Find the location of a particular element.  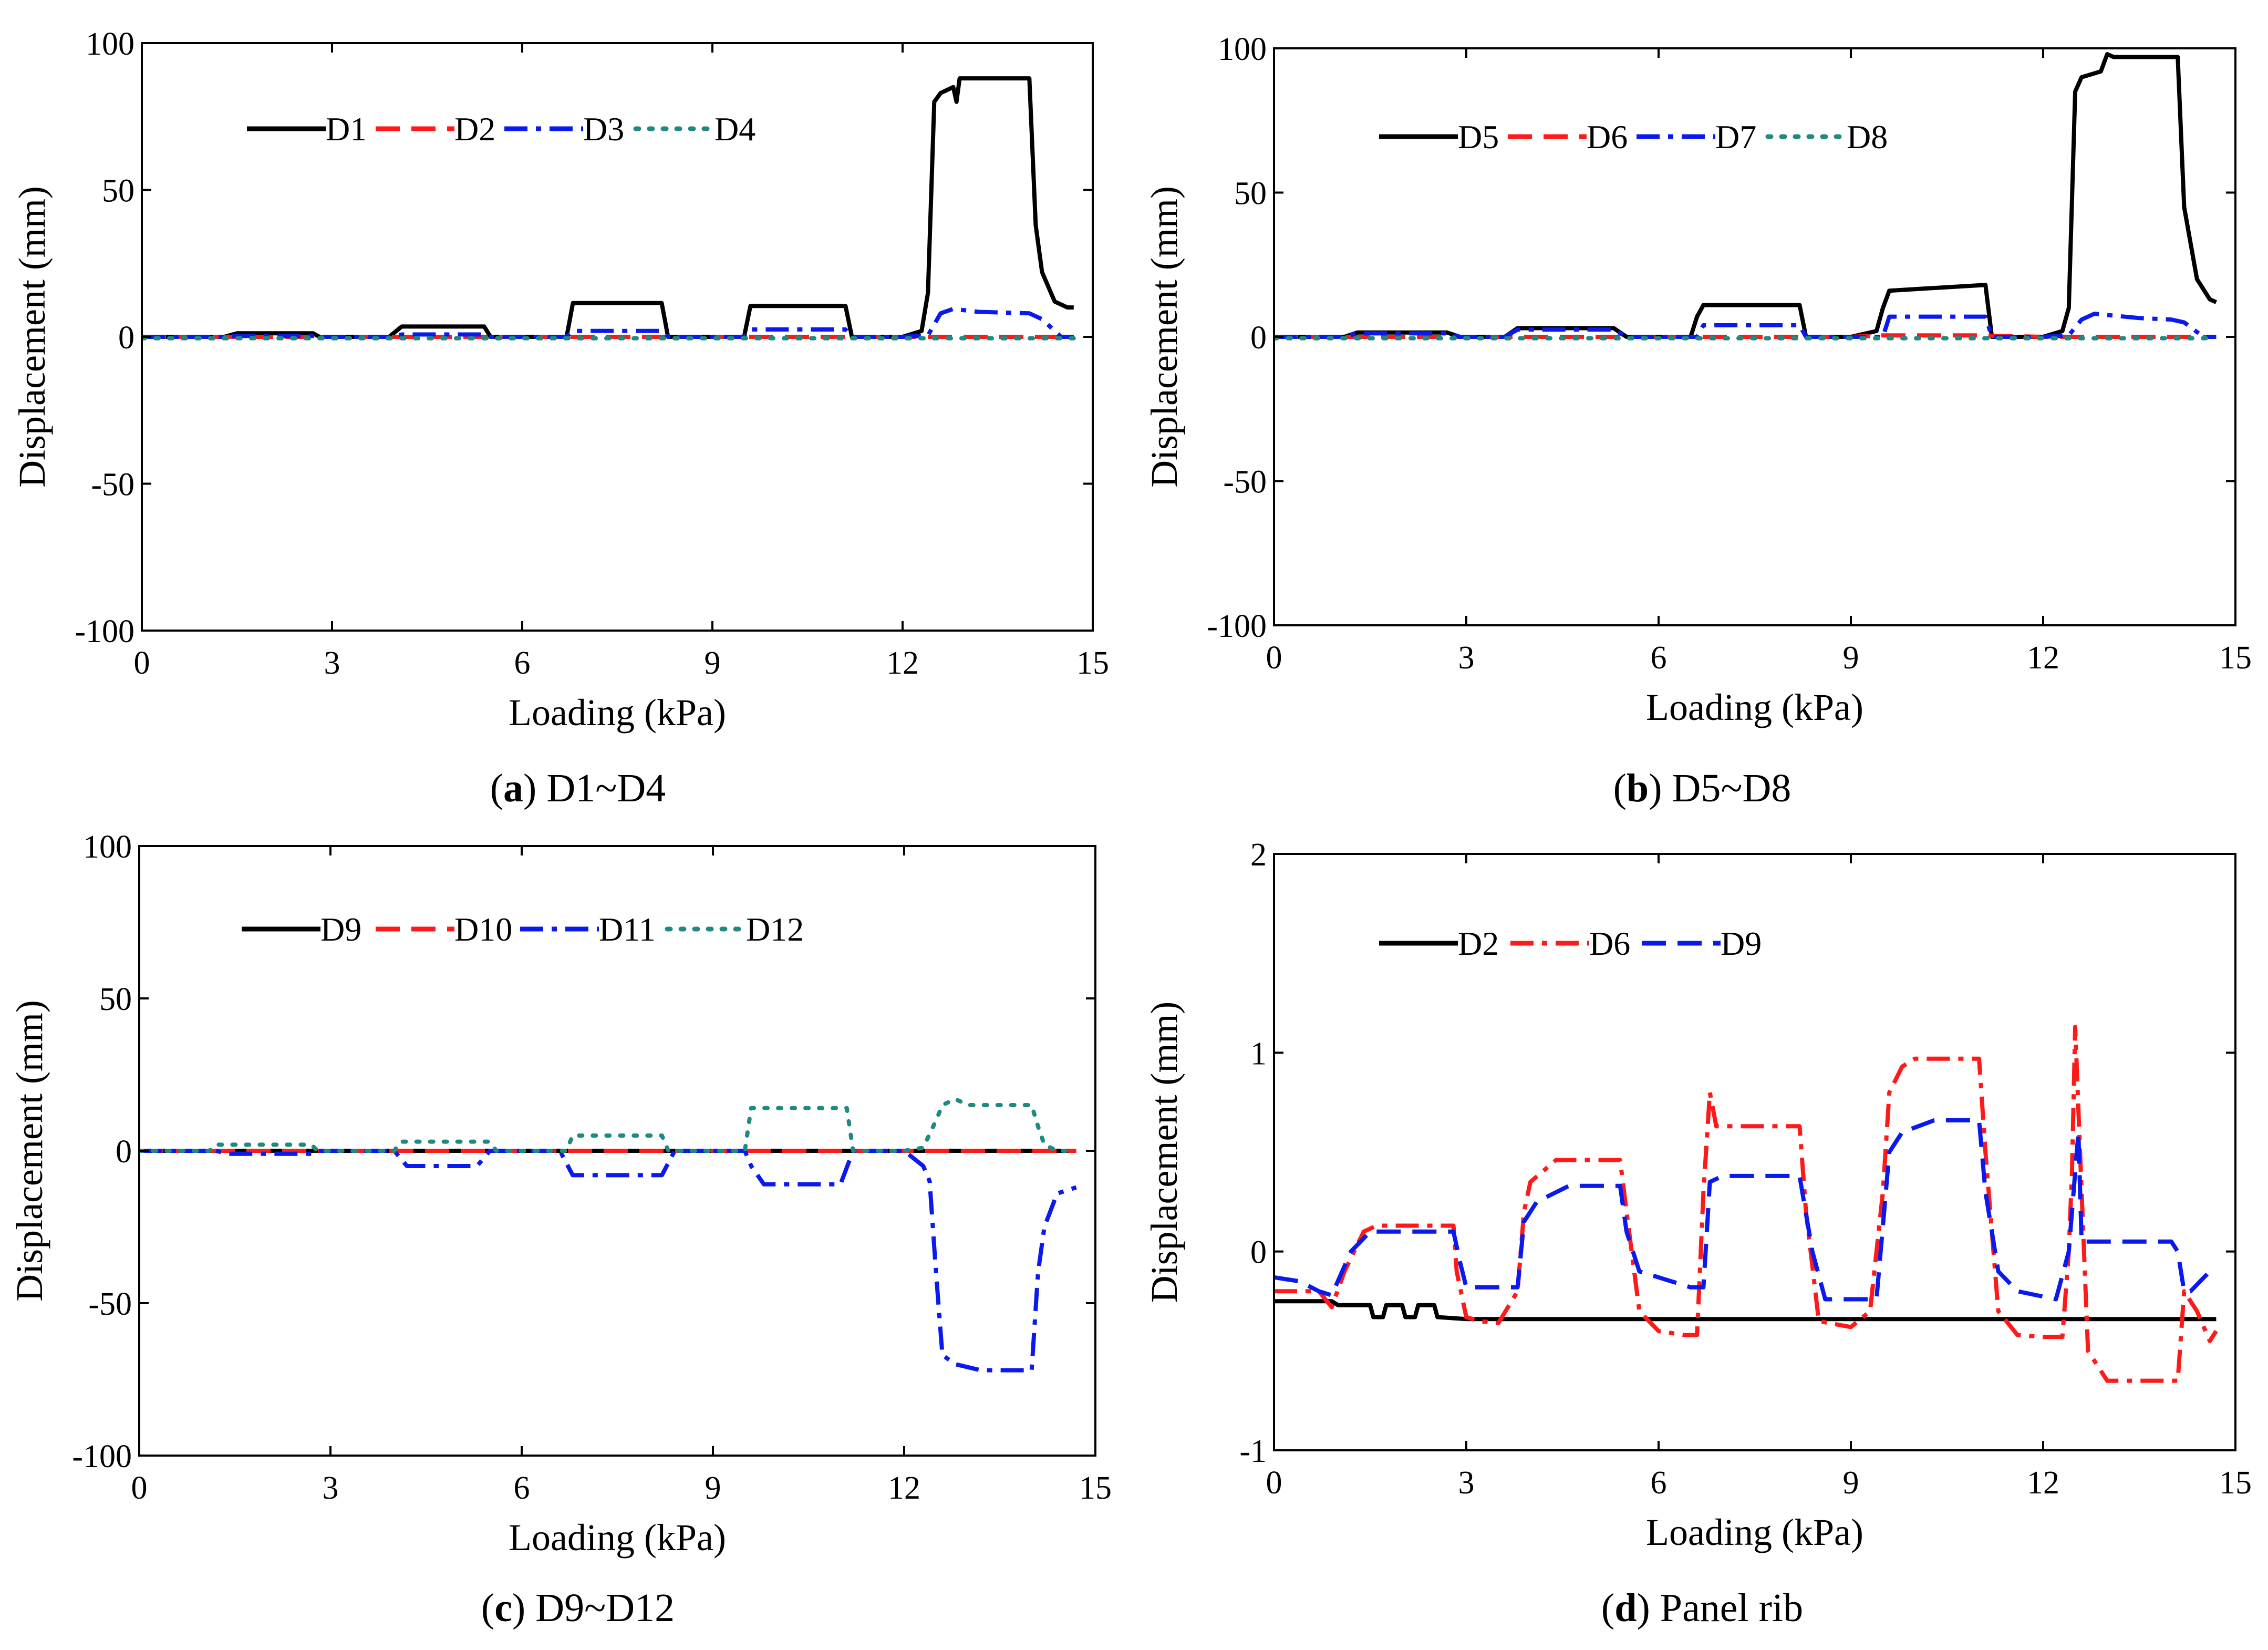

y-tick-label: -1 is located at coordinates (1253, 1451).